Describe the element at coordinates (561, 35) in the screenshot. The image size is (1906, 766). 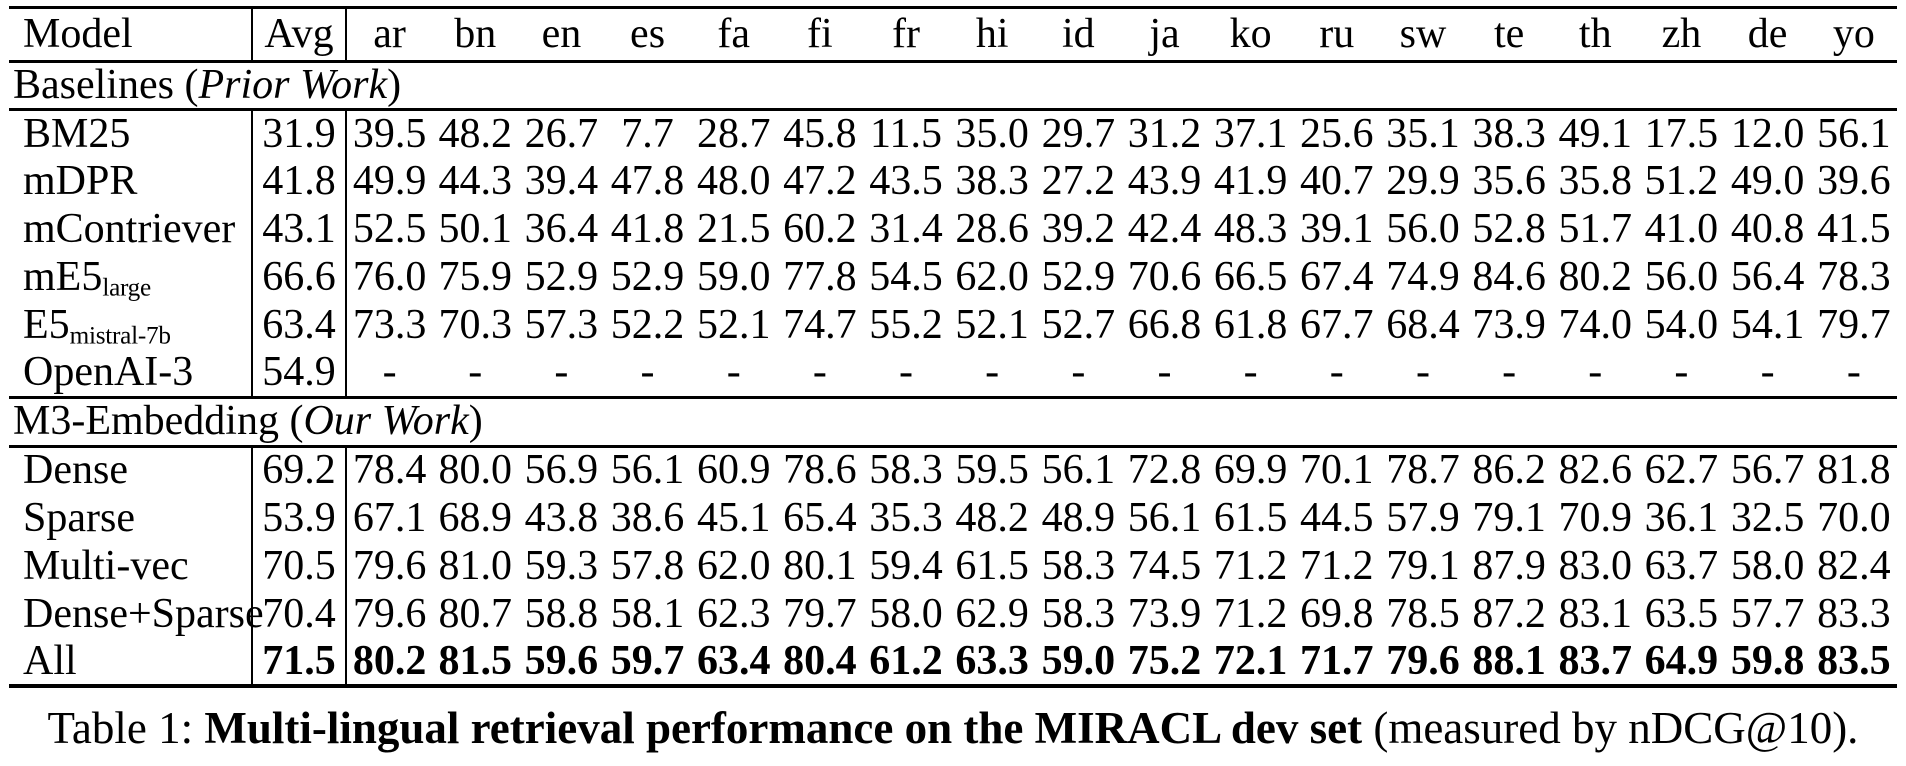
I see `col-header-en: en` at that location.